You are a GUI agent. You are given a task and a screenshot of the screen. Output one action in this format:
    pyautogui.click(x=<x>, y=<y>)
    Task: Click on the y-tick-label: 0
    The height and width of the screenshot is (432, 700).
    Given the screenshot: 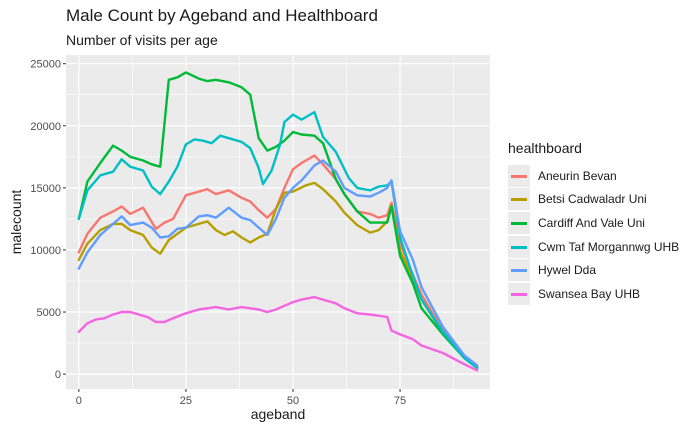 What is the action you would take?
    pyautogui.click(x=58, y=375)
    